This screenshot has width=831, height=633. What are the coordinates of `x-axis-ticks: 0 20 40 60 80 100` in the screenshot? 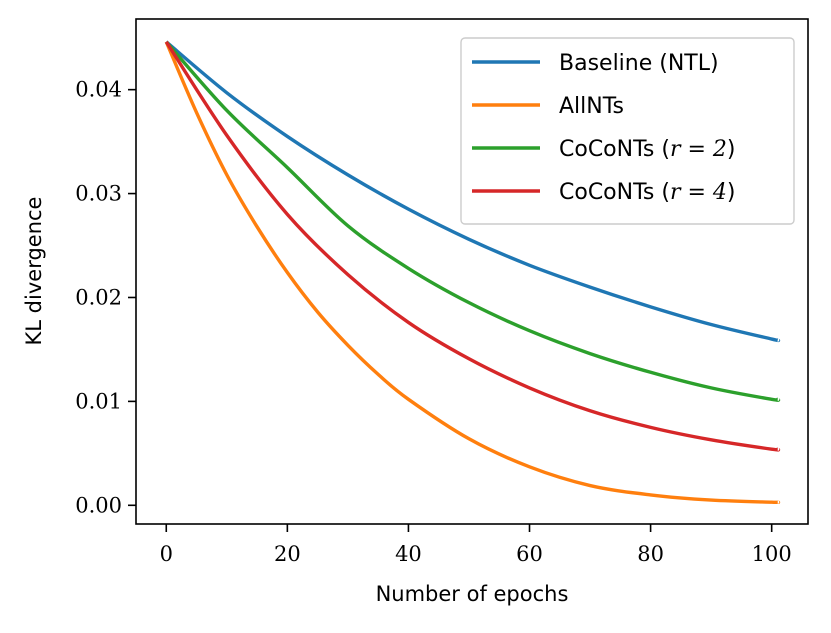 It's located at (476, 545).